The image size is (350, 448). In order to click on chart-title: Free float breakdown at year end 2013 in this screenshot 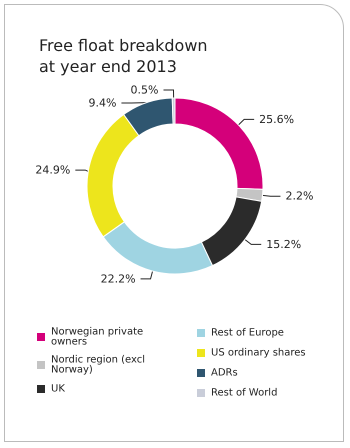, I will do `click(123, 56)`.